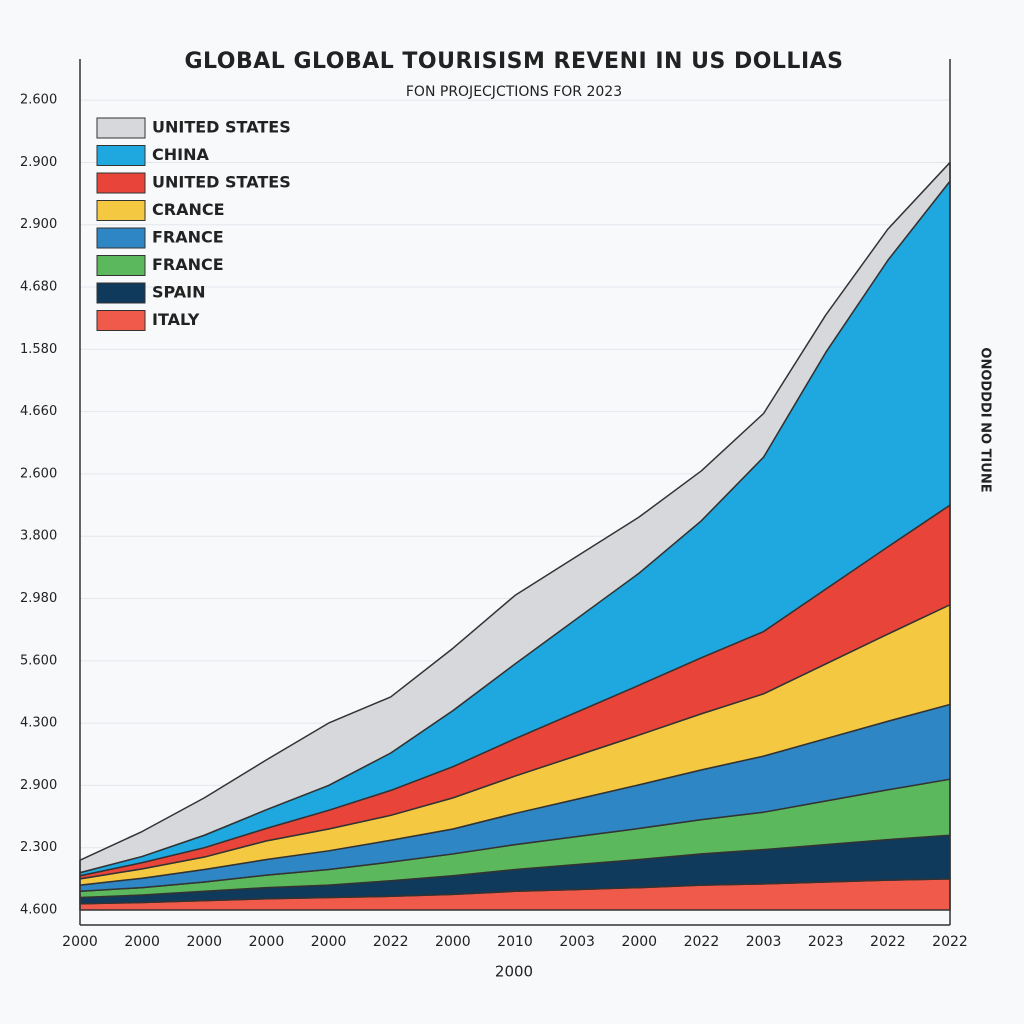 The image size is (1024, 1024). Describe the element at coordinates (514, 972) in the screenshot. I see `x-axis-label: 2000` at that location.